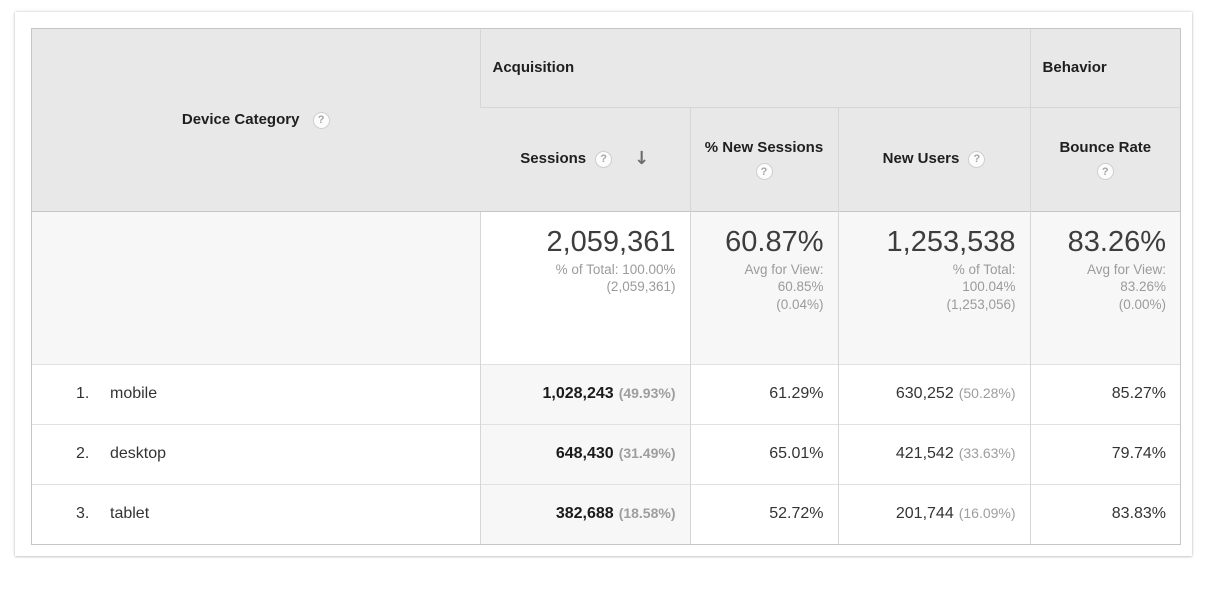  I want to click on new-users-total-subtext: (1,253,056), so click(981, 304).